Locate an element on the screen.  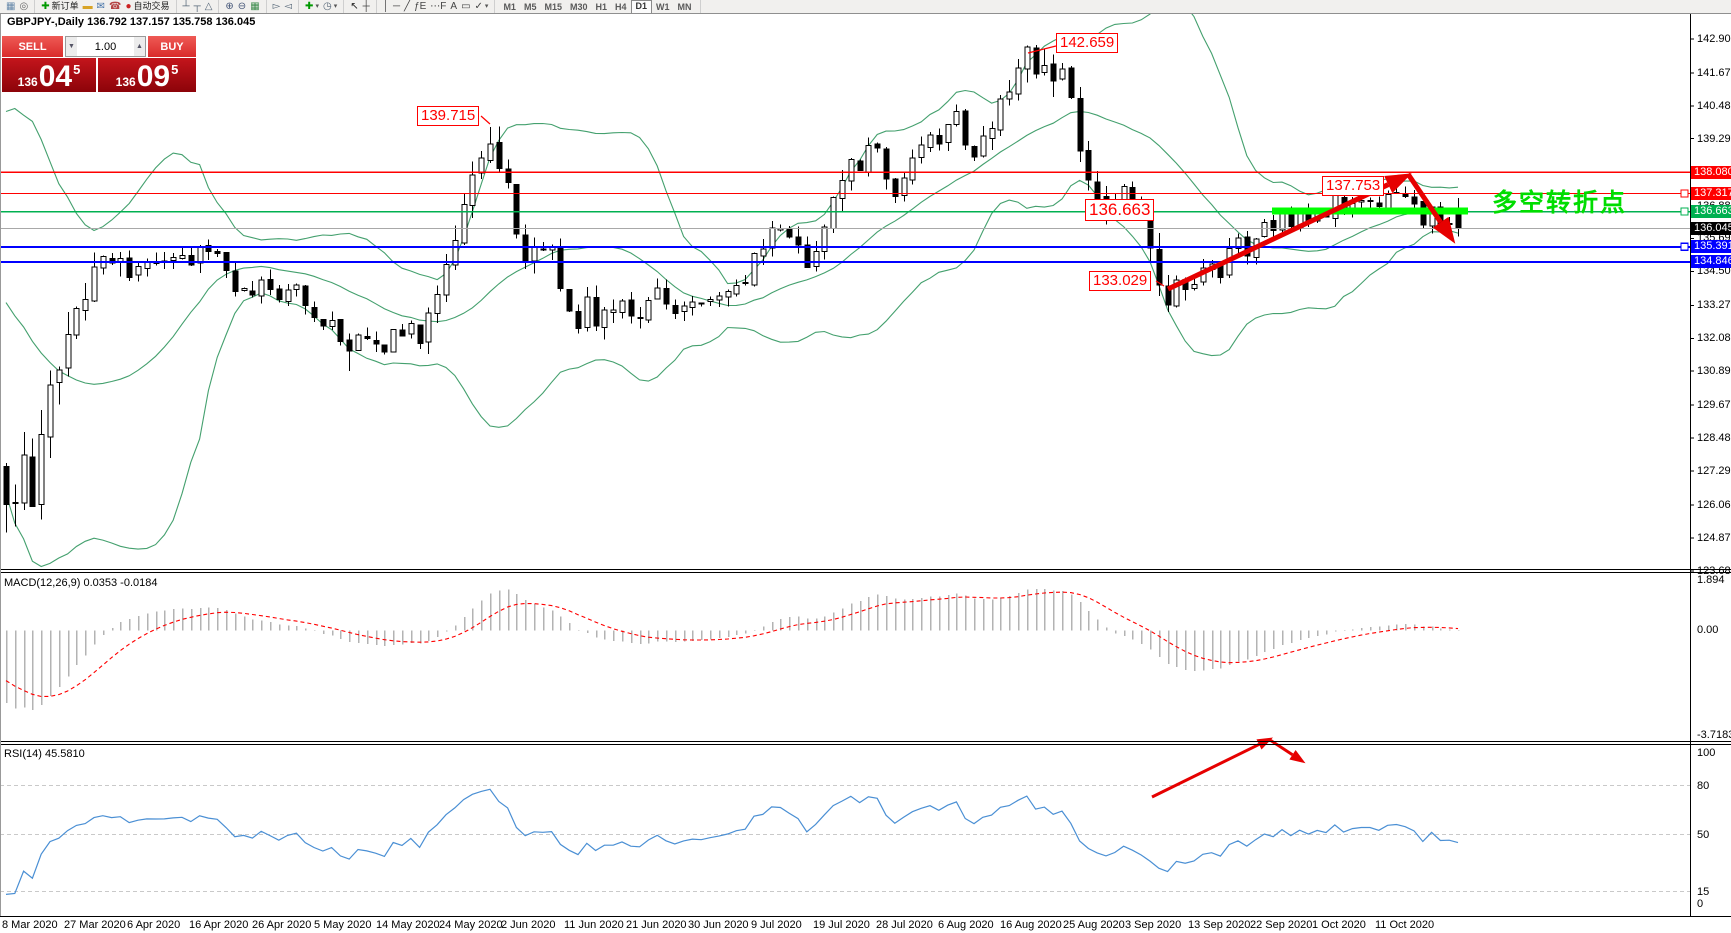
timeframe-button-H1: H1 is located at coordinates (601, 6).